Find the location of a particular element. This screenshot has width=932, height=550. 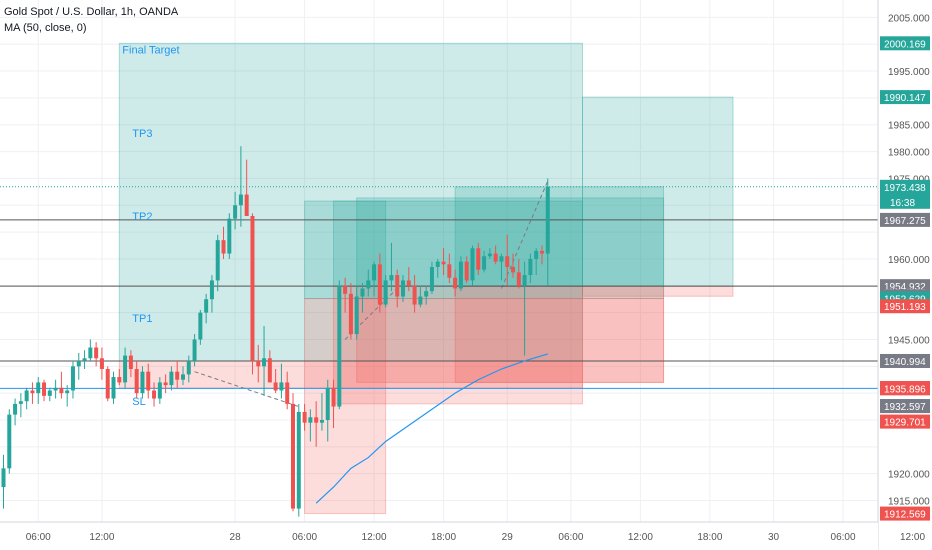

target-zone is located at coordinates (658, 191).